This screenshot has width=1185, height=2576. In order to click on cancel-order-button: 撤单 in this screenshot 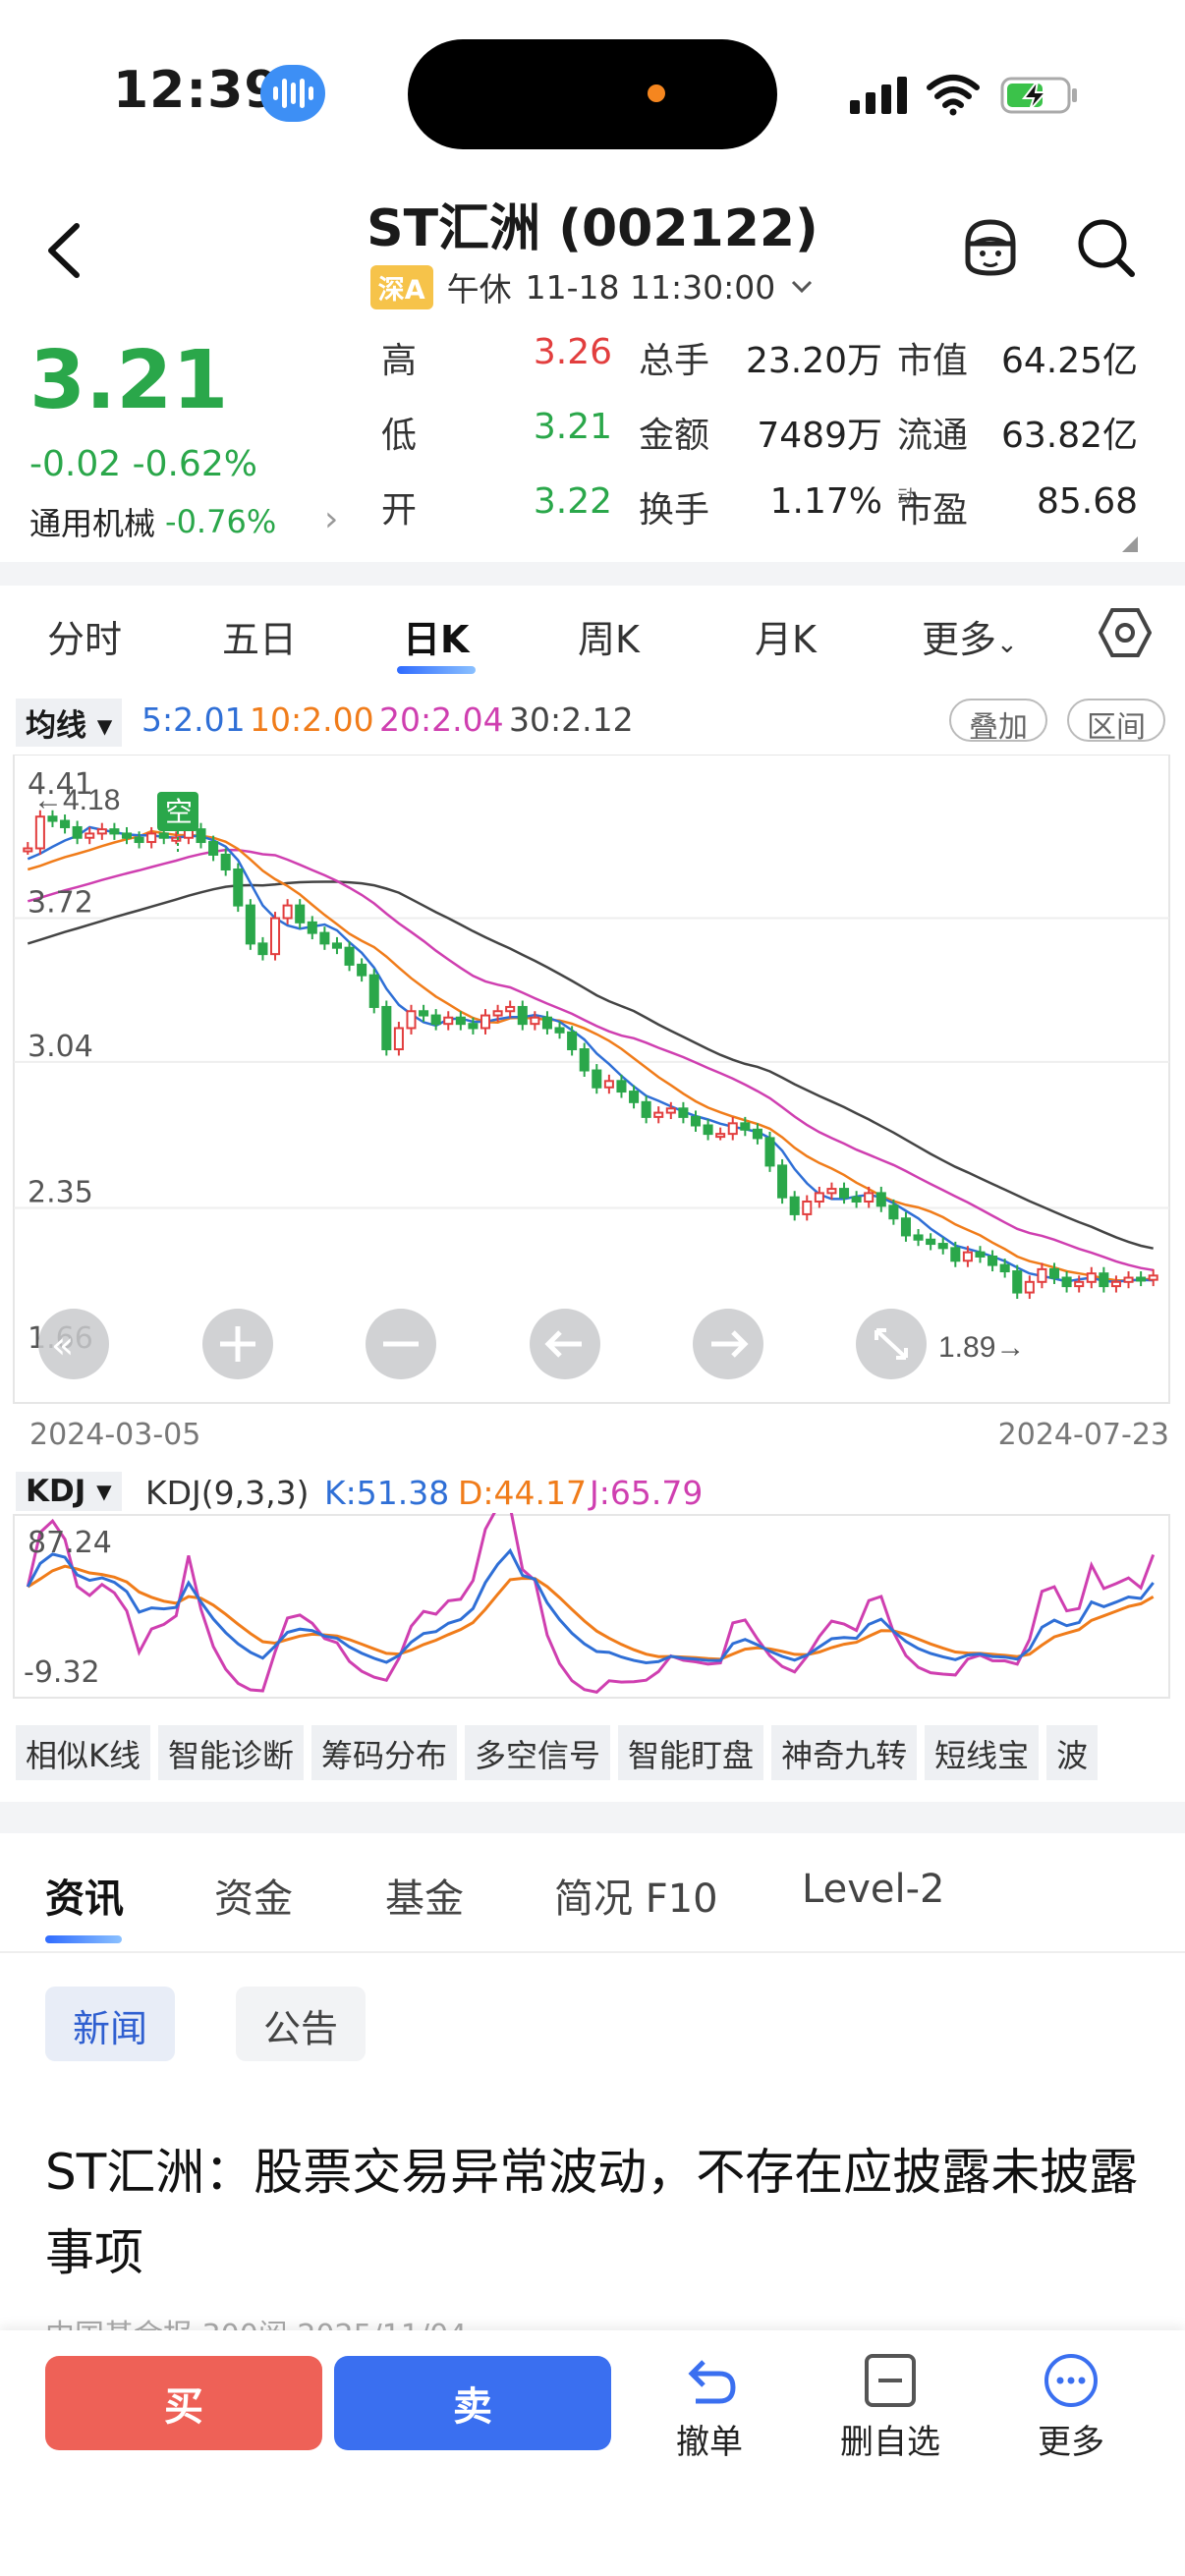, I will do `click(710, 2407)`.